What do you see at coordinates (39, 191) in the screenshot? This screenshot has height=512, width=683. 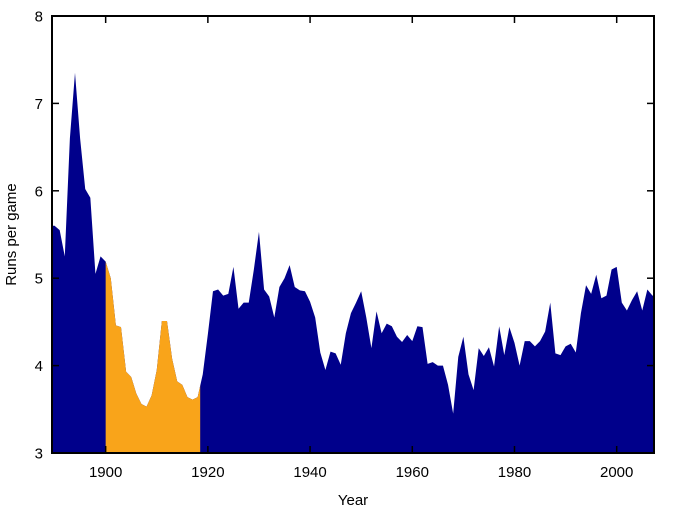 I see `y-tick-label: 6` at bounding box center [39, 191].